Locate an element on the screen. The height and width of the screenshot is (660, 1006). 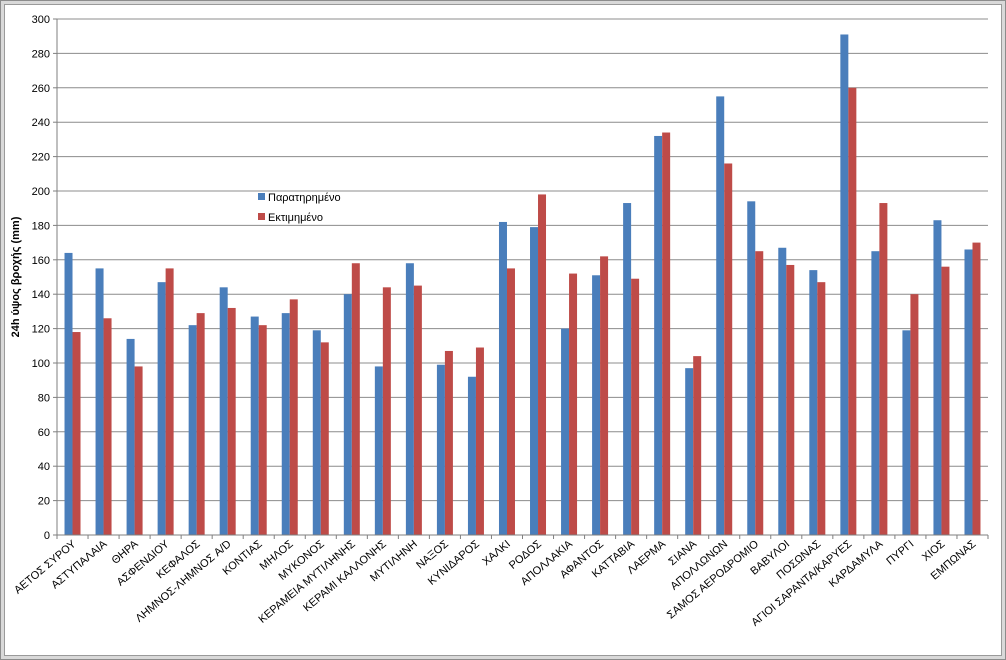
y-tick-label: 60 is located at coordinates (44, 433).